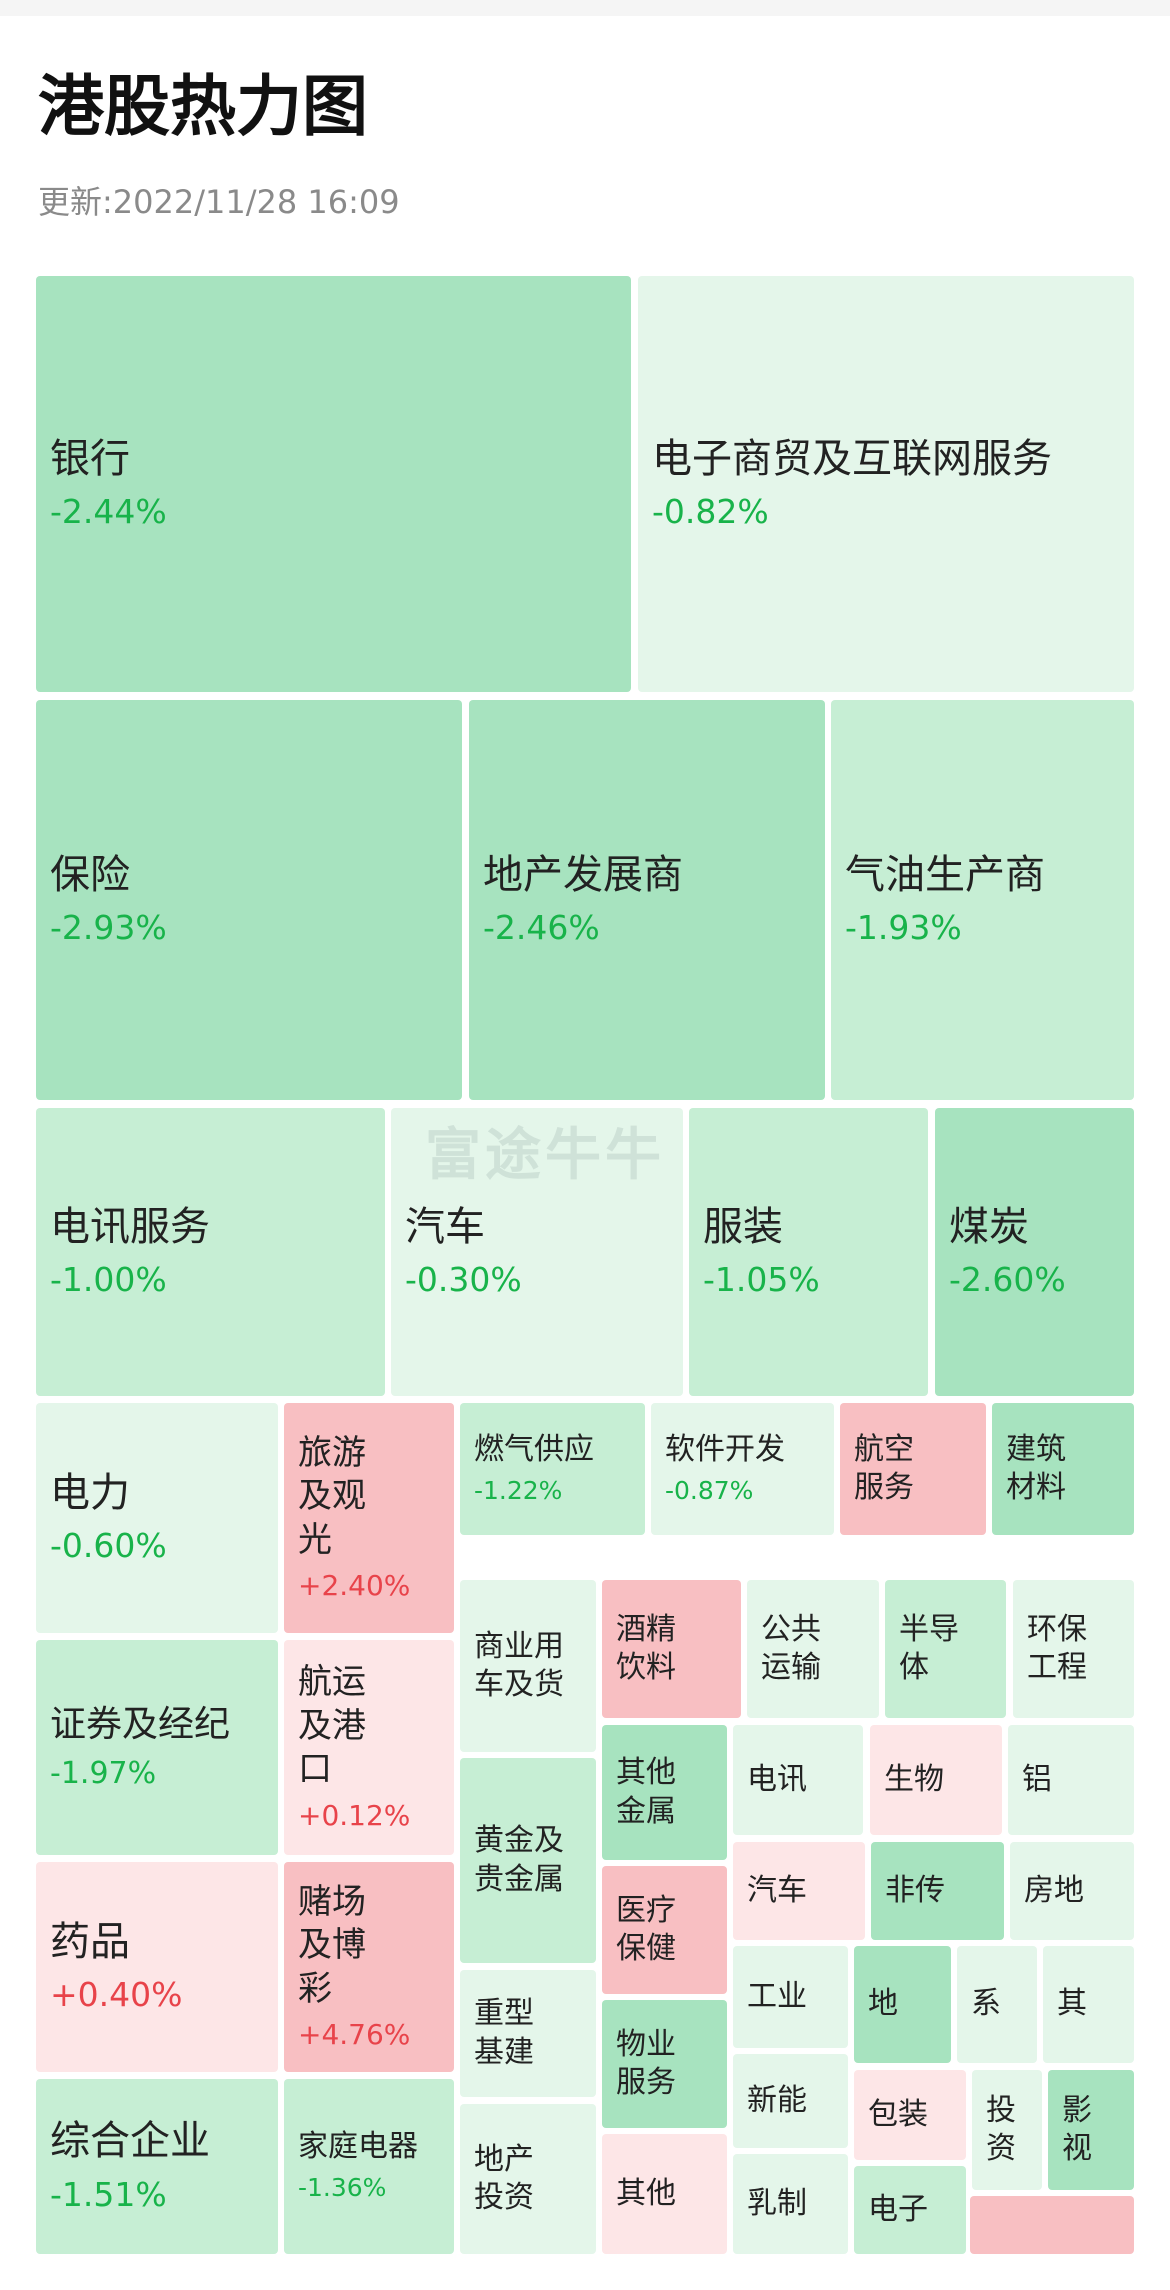  I want to click on tile-name: 综合企业, so click(130, 2141).